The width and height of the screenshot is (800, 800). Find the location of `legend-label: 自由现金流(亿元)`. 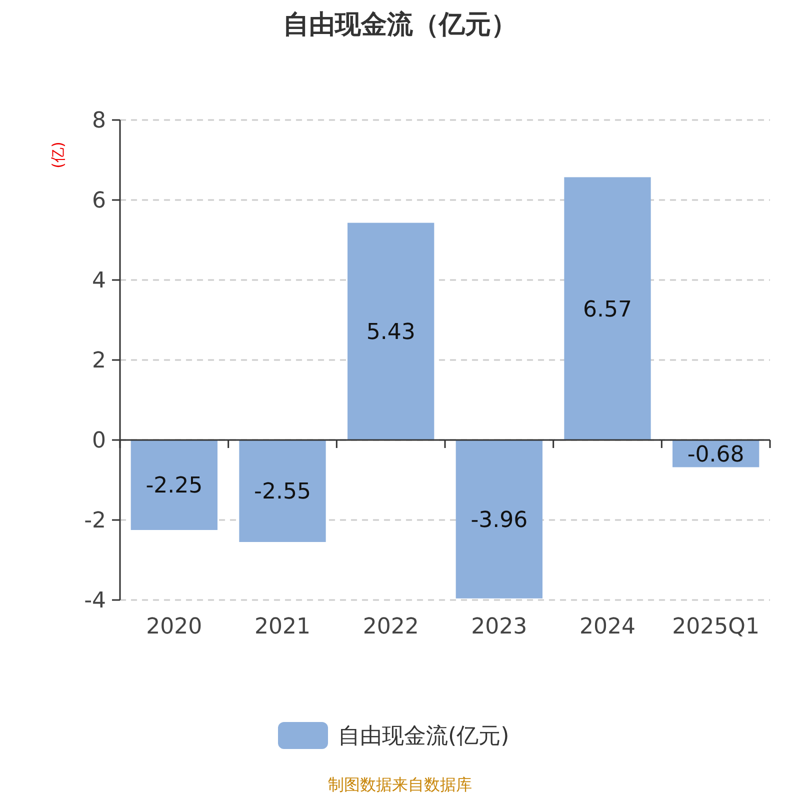

legend-label: 自由现金流(亿元) is located at coordinates (424, 737).